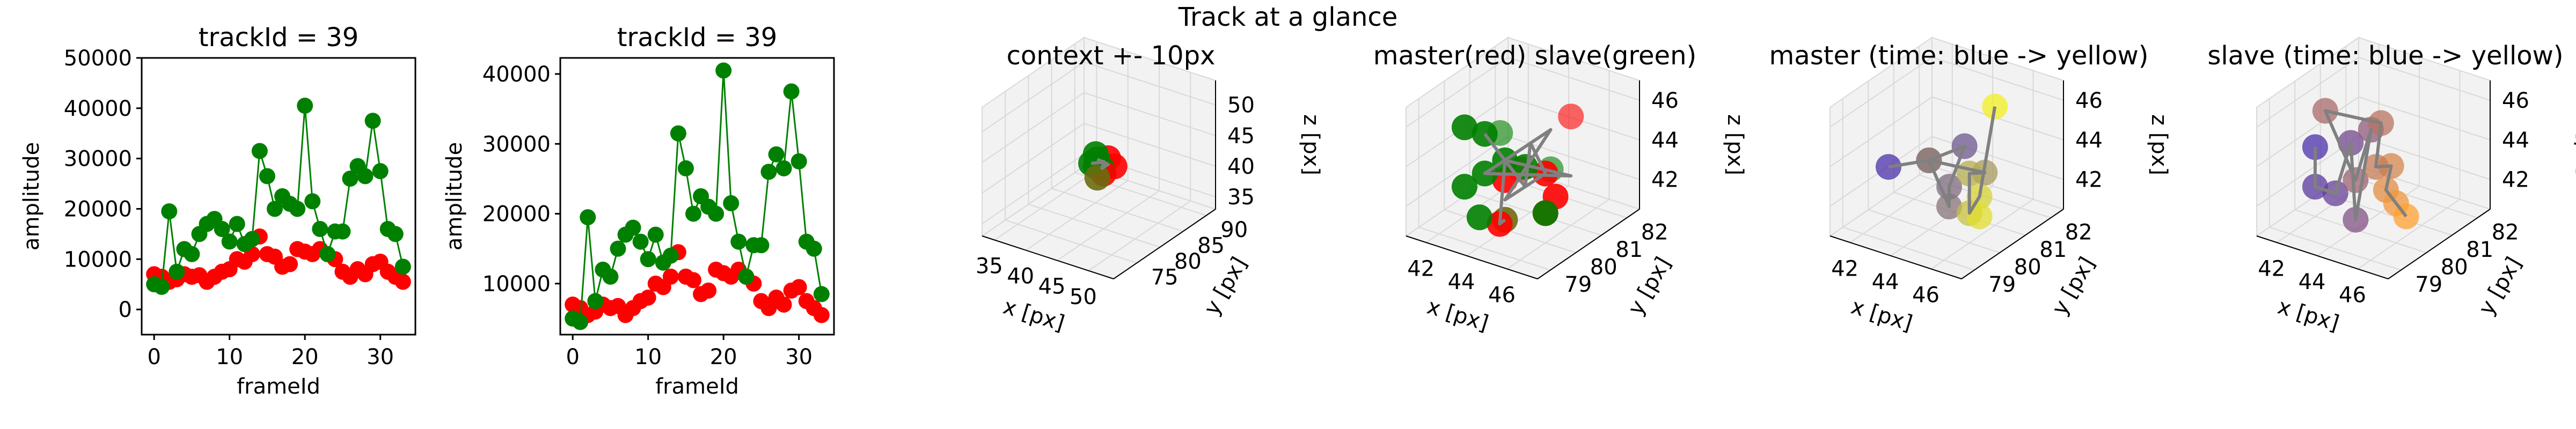 Image resolution: width=2576 pixels, height=429 pixels. Describe the element at coordinates (1052, 287) in the screenshot. I see `x-tick-label: 45` at that location.